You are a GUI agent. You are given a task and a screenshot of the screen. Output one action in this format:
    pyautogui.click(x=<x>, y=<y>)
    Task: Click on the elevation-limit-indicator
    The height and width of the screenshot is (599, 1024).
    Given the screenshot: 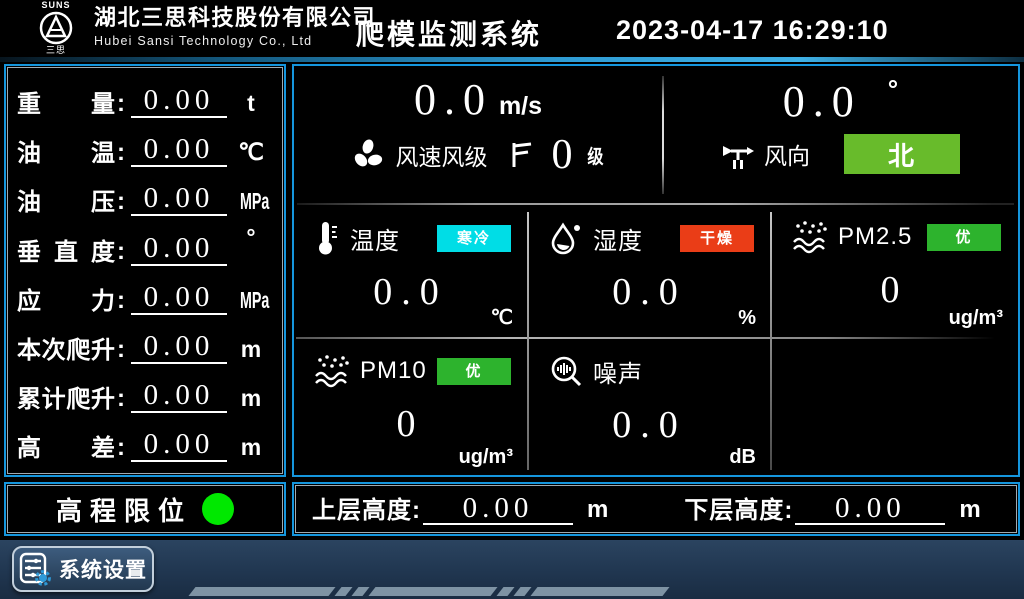 What is the action you would take?
    pyautogui.click(x=218, y=509)
    